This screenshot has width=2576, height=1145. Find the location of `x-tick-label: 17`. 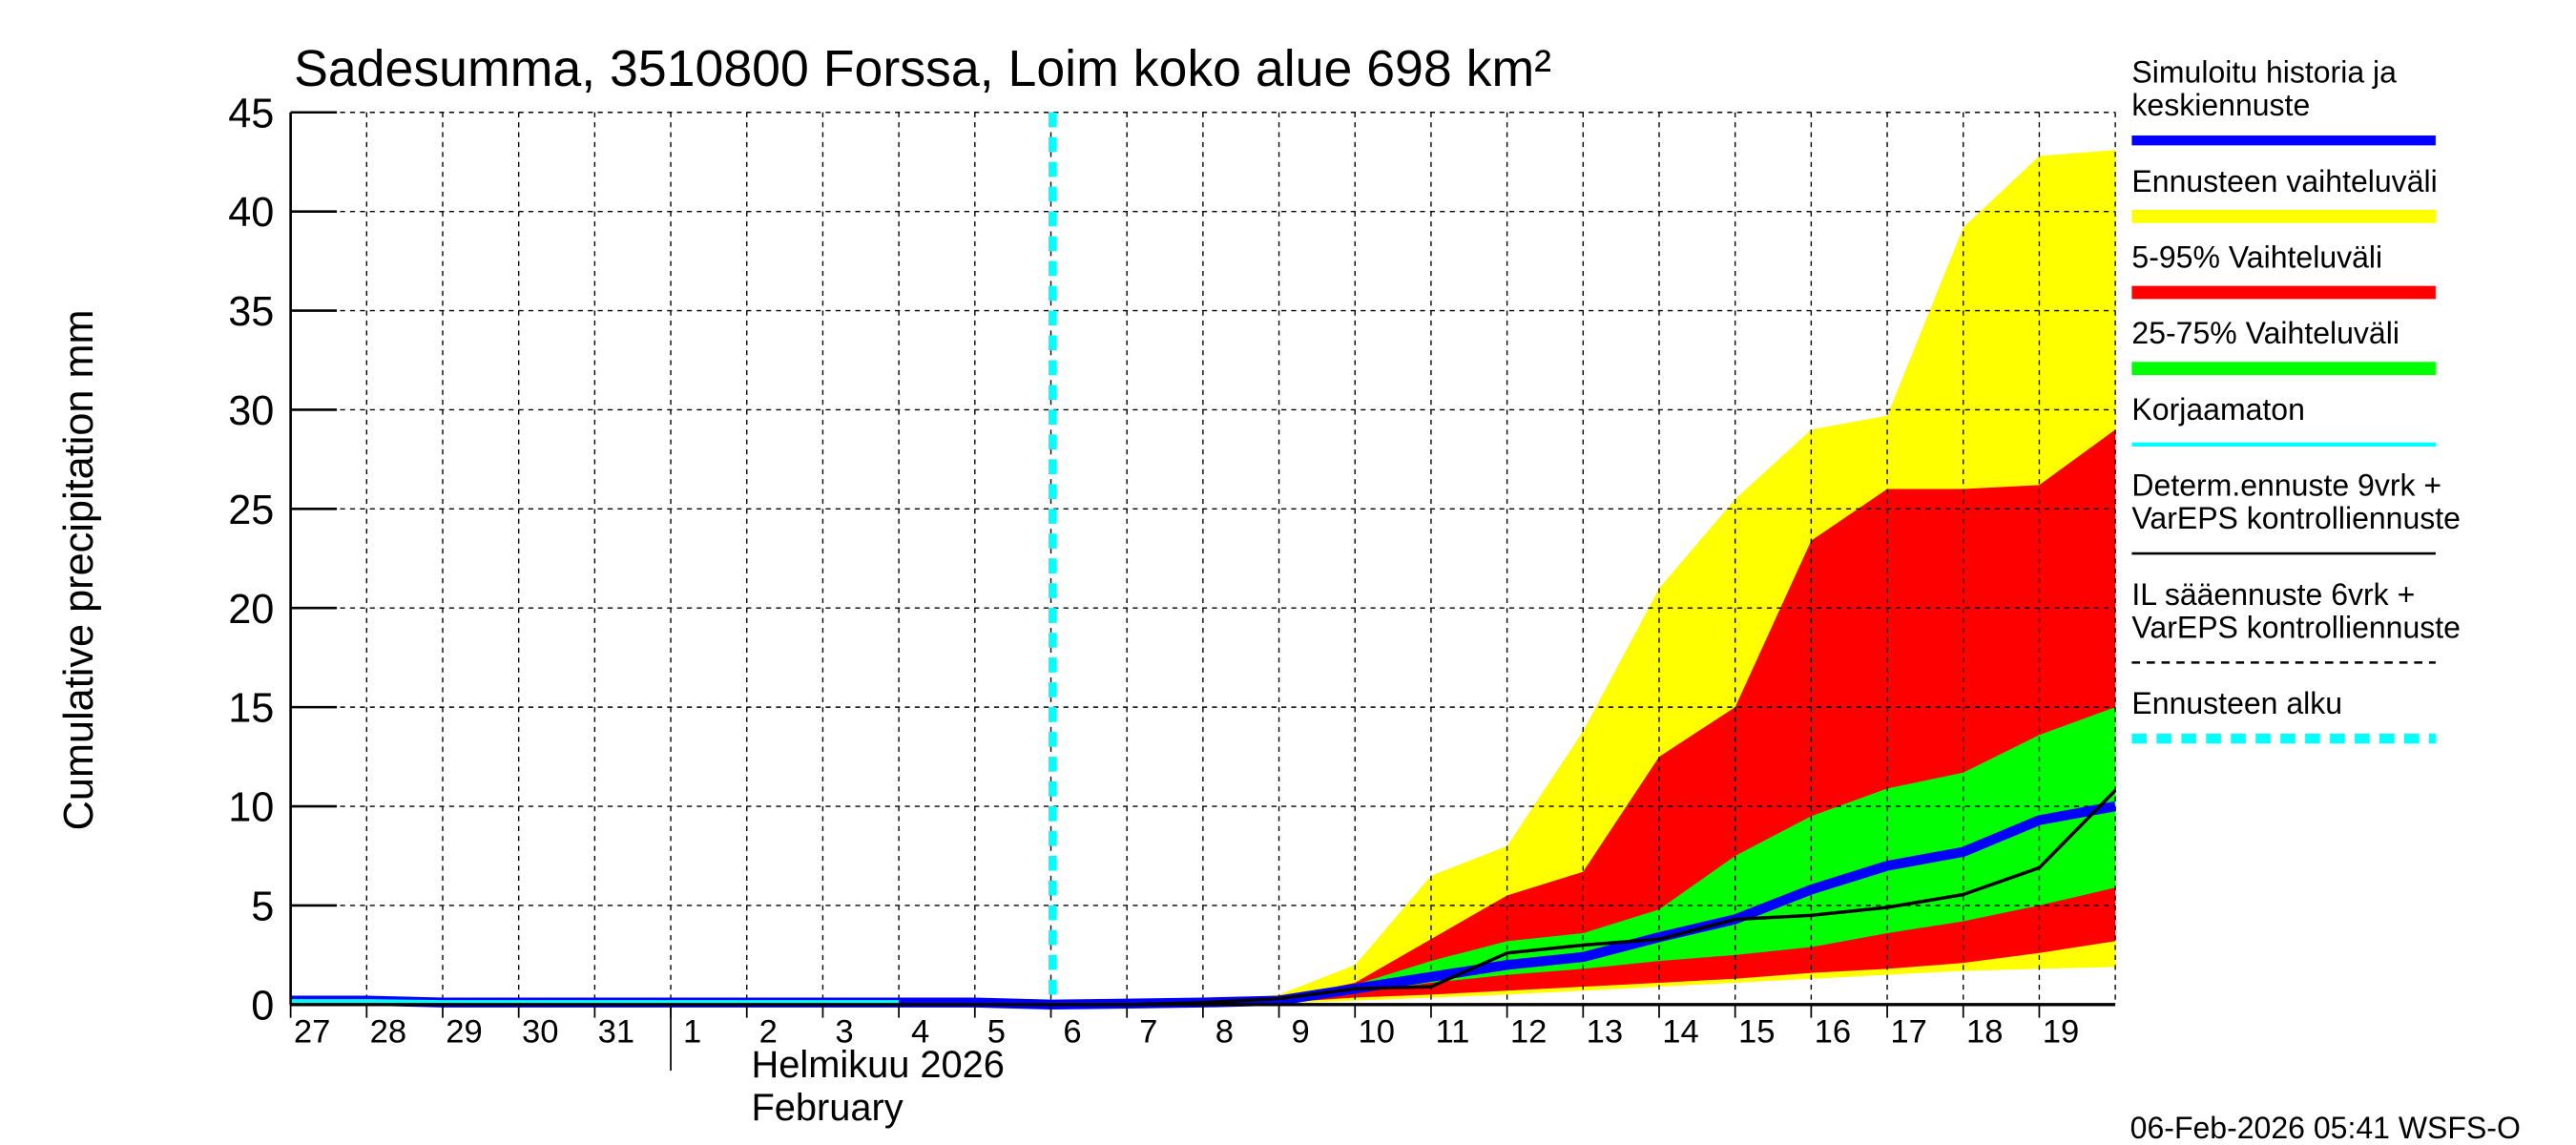

x-tick-label: 17 is located at coordinates (1908, 1032).